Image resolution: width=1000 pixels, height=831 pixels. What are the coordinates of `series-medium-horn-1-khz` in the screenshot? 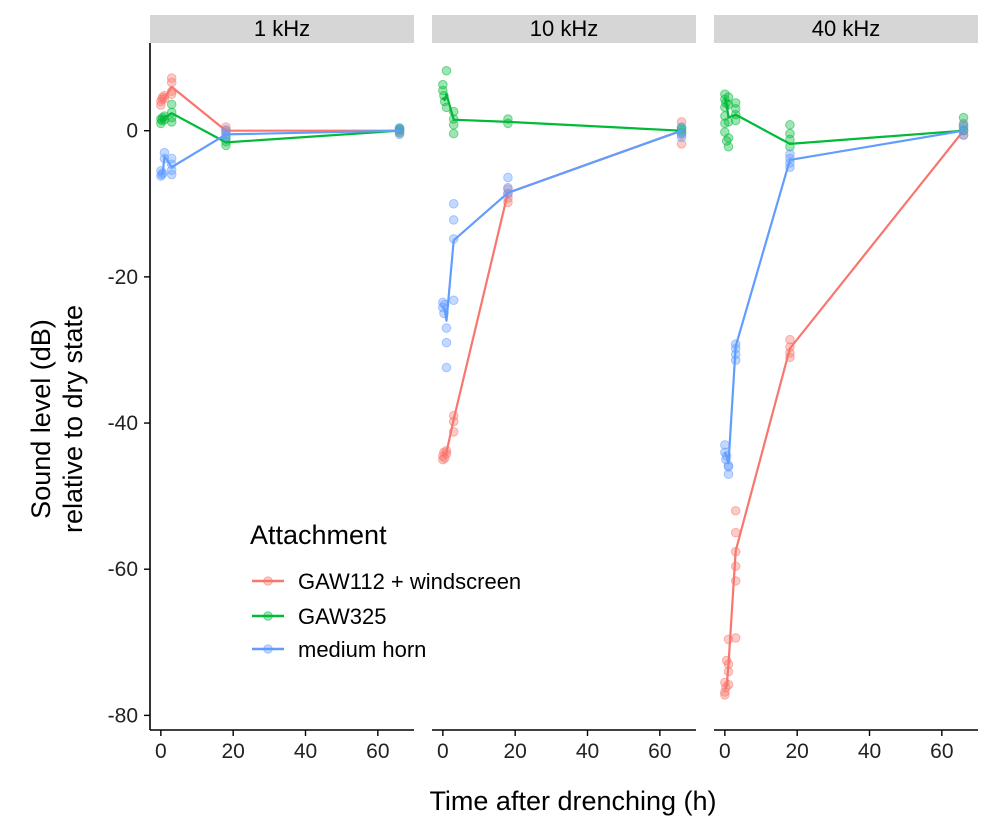 It's located at (280, 151).